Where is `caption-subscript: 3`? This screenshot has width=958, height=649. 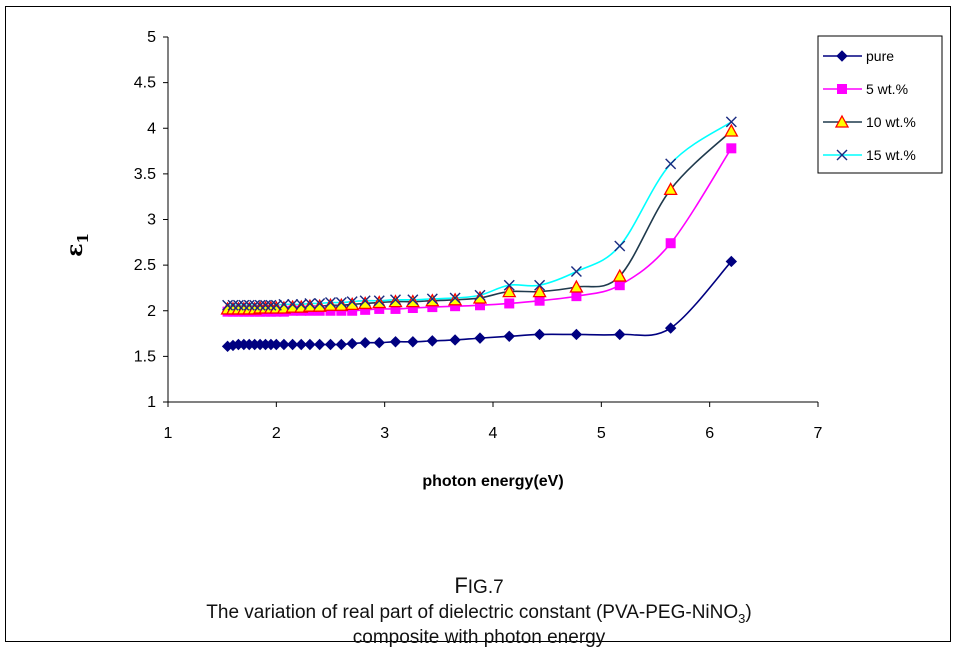 caption-subscript: 3 is located at coordinates (742, 618).